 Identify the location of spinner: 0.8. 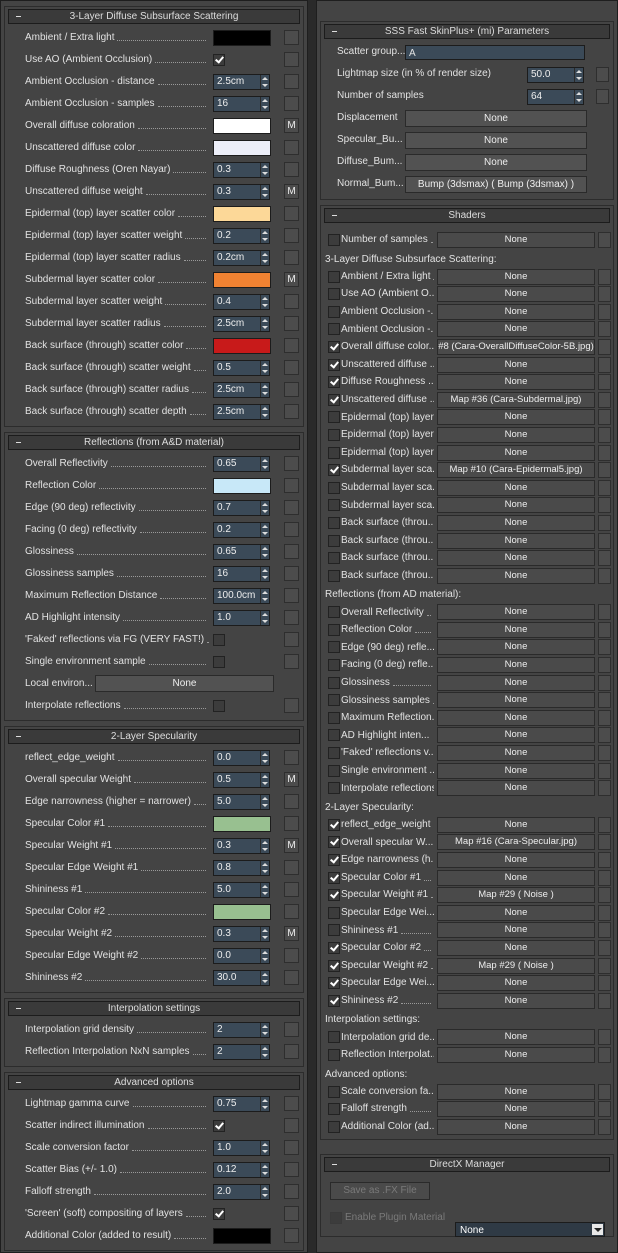
(241, 868).